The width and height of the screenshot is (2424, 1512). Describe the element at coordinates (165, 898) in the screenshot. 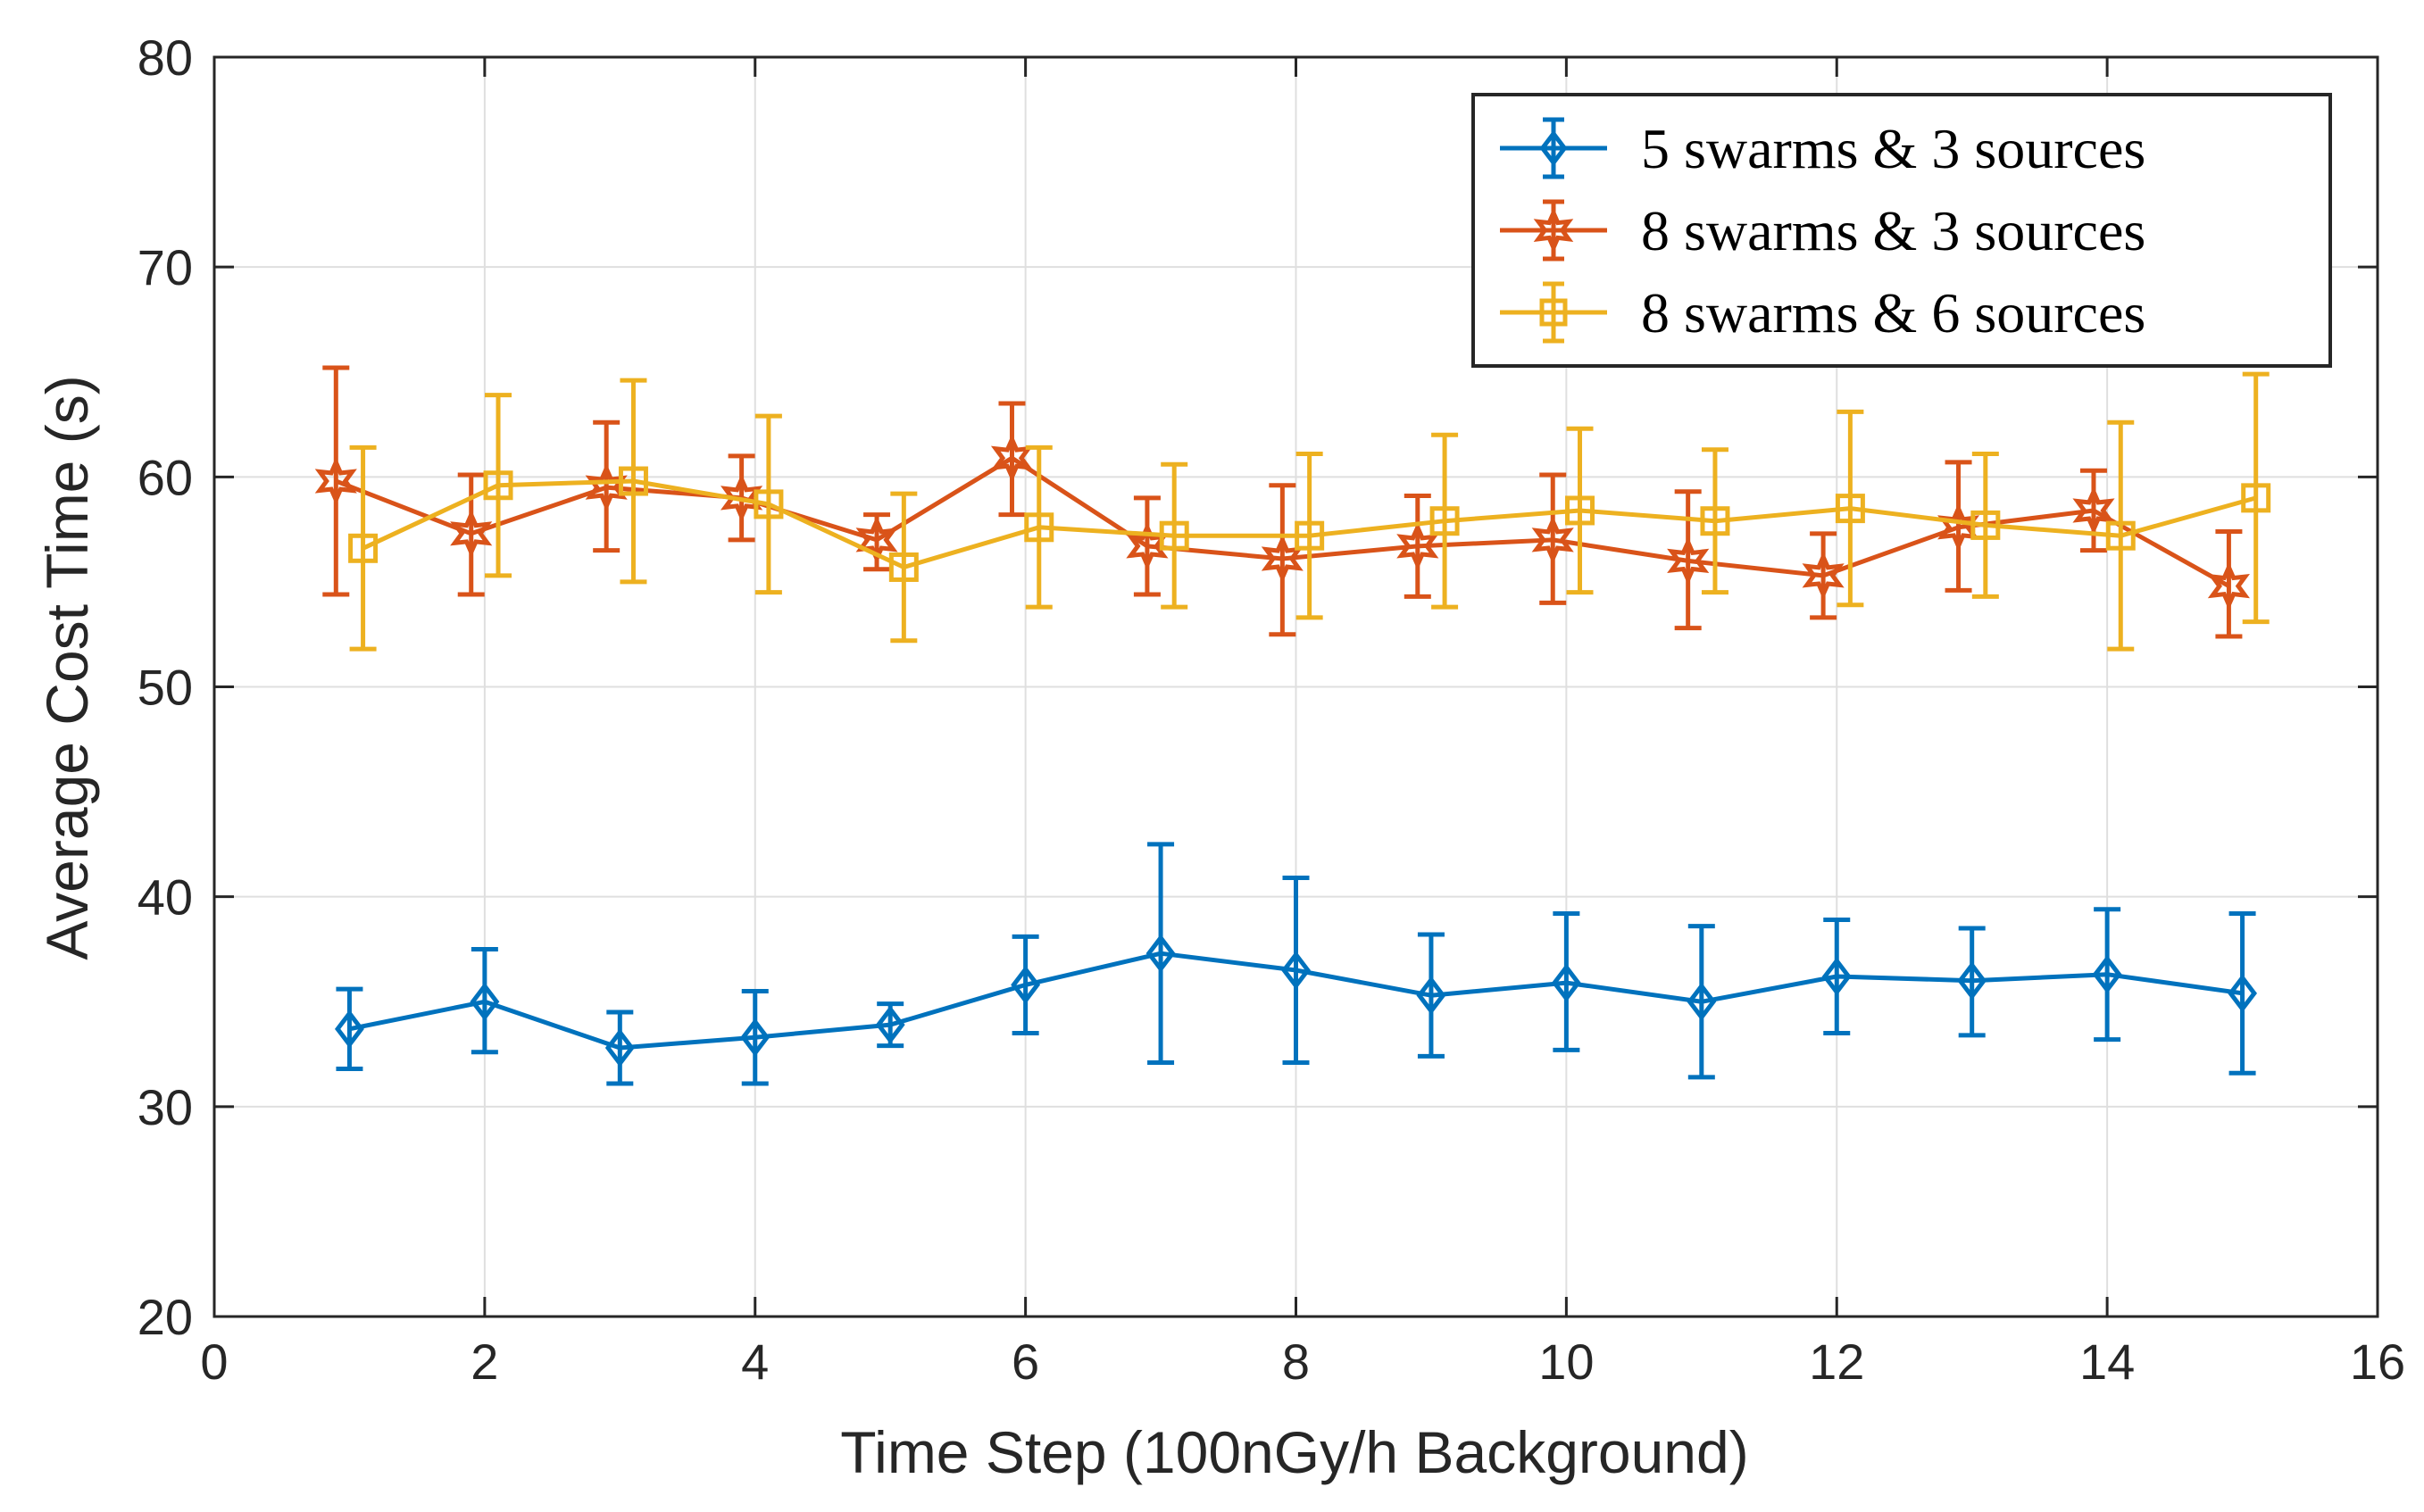

I see `y-tick-label: 40` at that location.